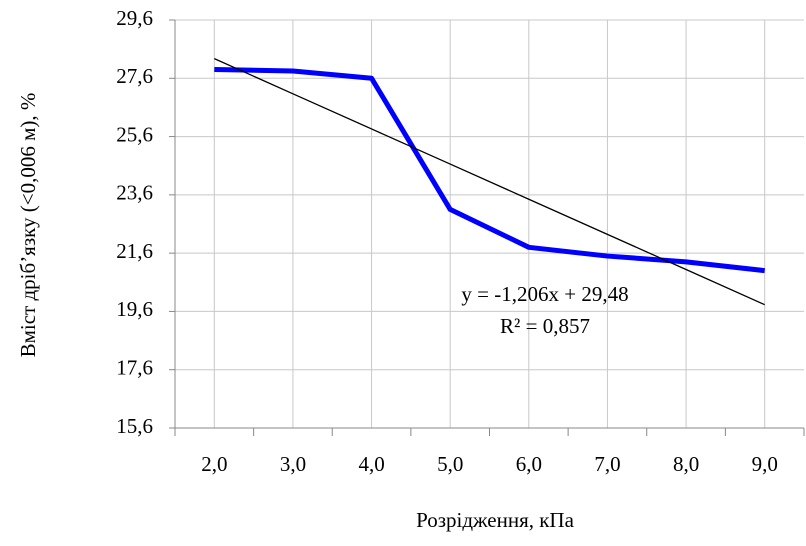 This screenshot has height=546, width=806. What do you see at coordinates (134, 426) in the screenshot?
I see `y-tick-label: 15,6` at bounding box center [134, 426].